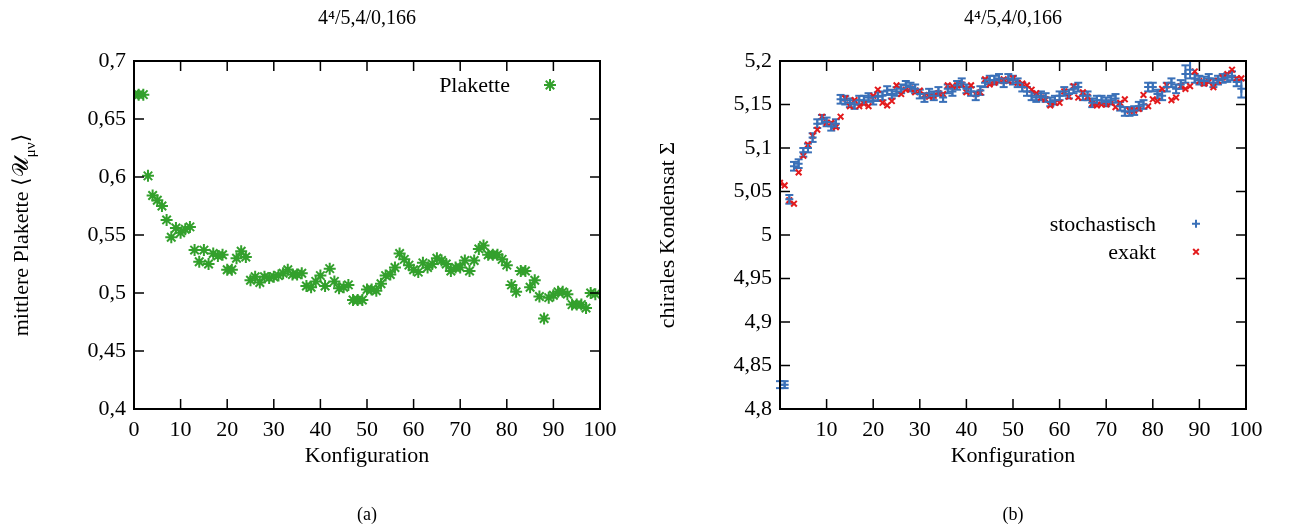 The image size is (1293, 529). Describe the element at coordinates (106, 233) in the screenshot. I see `y-tick-label: 0,55` at that location.